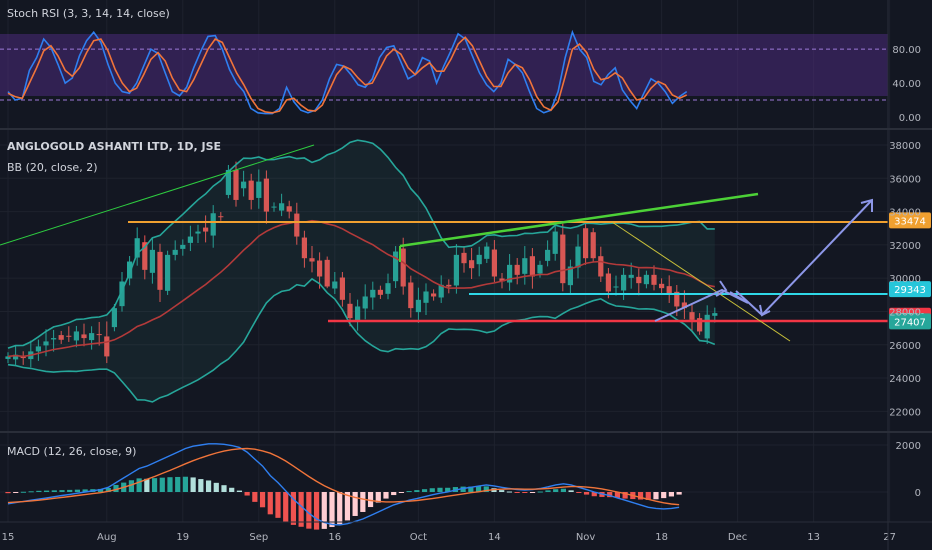 The height and width of the screenshot is (550, 932). What do you see at coordinates (905, 412) in the screenshot?
I see `price-tick-label: 22000` at bounding box center [905, 412].